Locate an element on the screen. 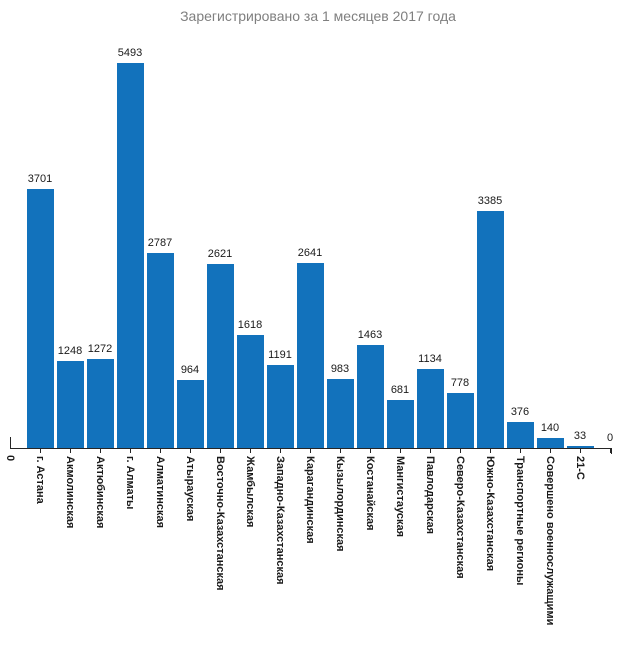 The image size is (636, 648). bar-value-label: 2621 is located at coordinates (220, 254).